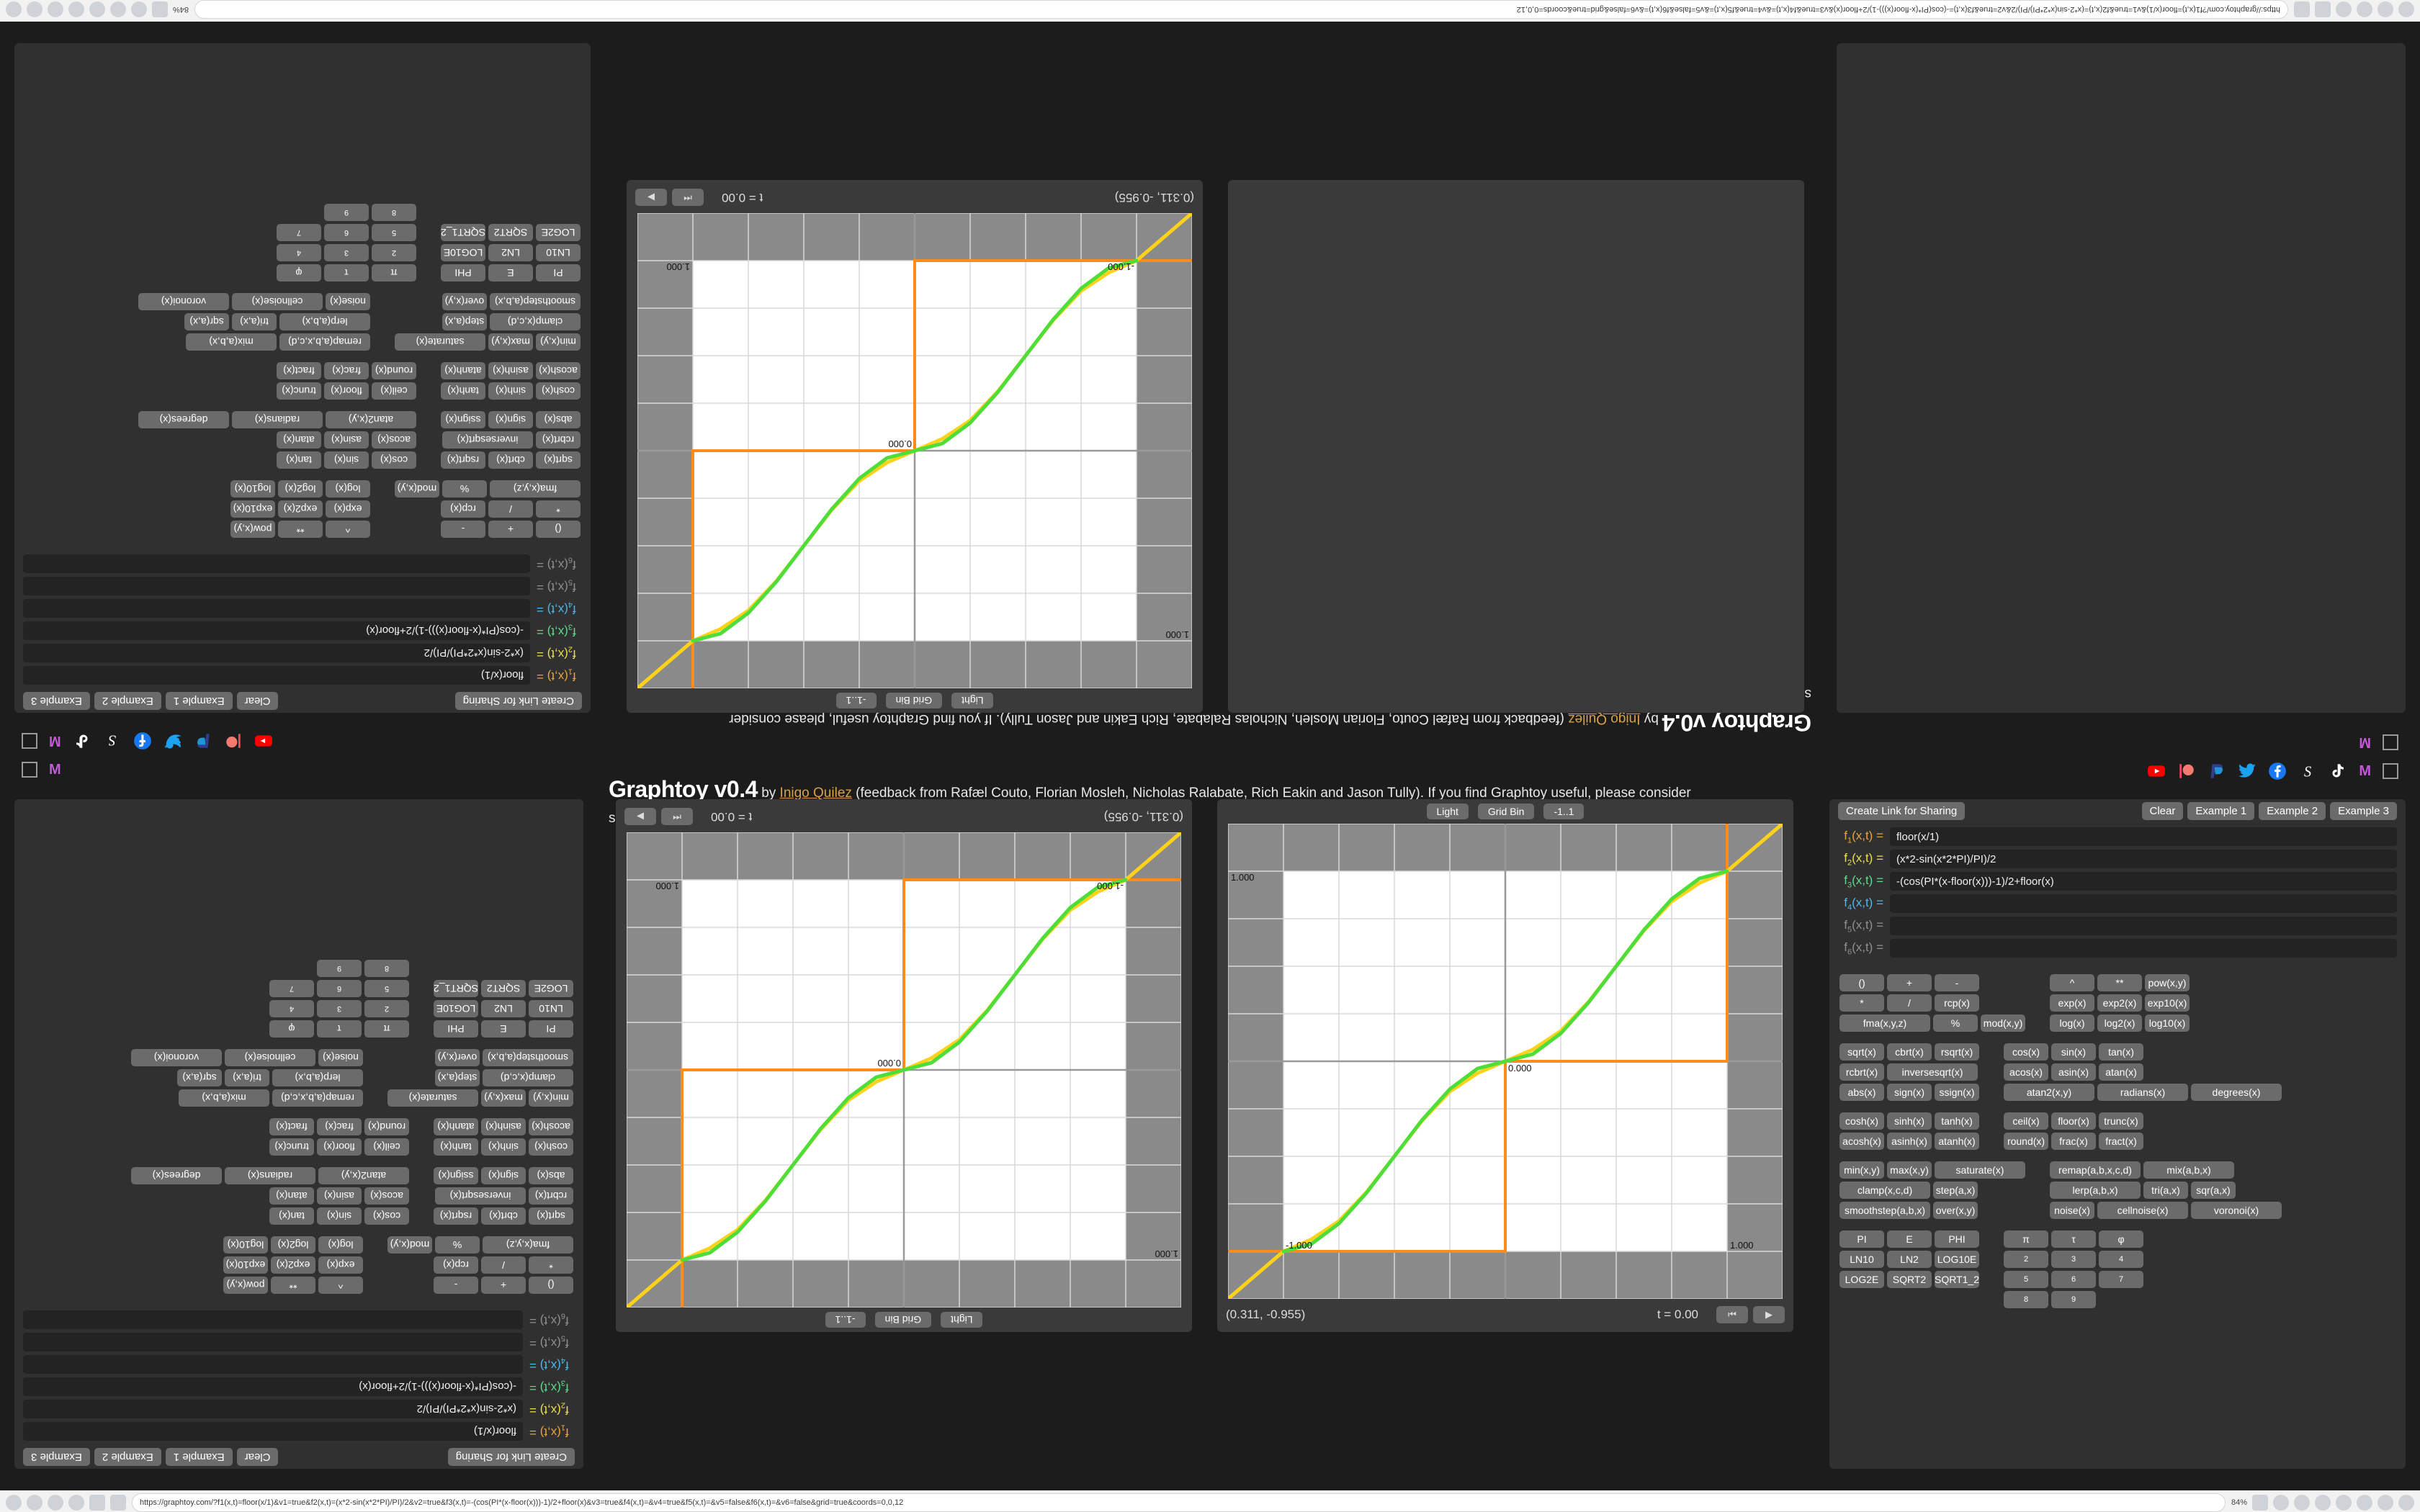 Image resolution: width=2420 pixels, height=1512 pixels. Describe the element at coordinates (2260, 1503) in the screenshot. I see `reader-mode-icon` at that location.